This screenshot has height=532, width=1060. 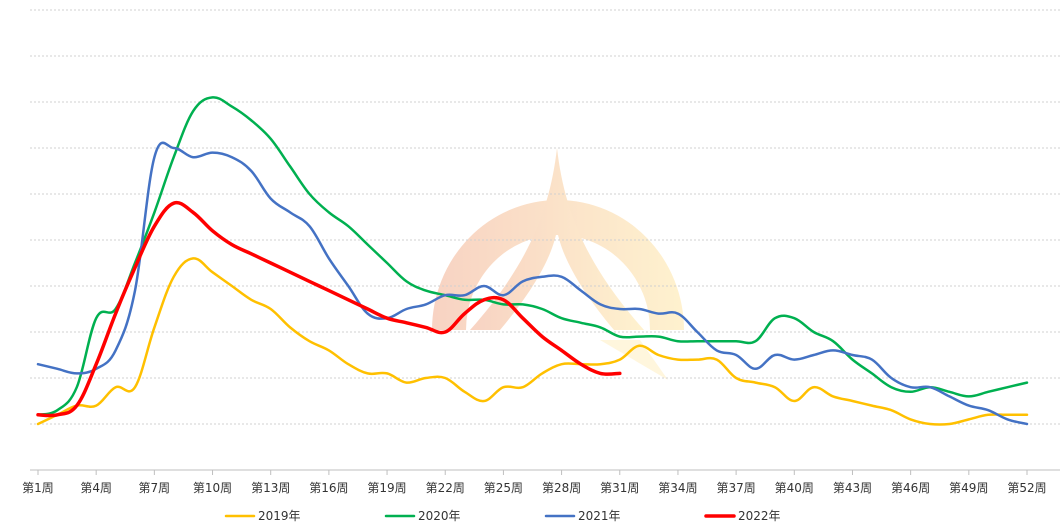 I want to click on legend-label: 2020年, so click(x=439, y=516).